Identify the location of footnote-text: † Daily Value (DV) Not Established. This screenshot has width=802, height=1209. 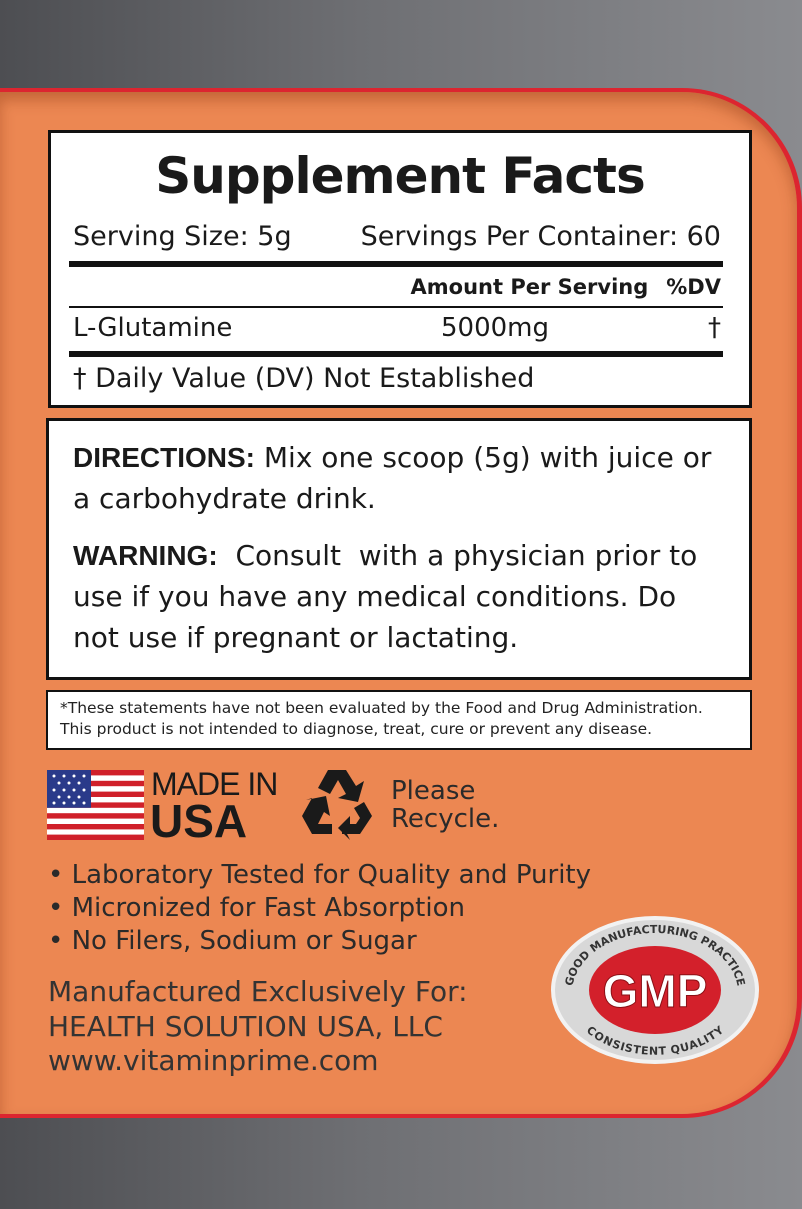
(304, 378).